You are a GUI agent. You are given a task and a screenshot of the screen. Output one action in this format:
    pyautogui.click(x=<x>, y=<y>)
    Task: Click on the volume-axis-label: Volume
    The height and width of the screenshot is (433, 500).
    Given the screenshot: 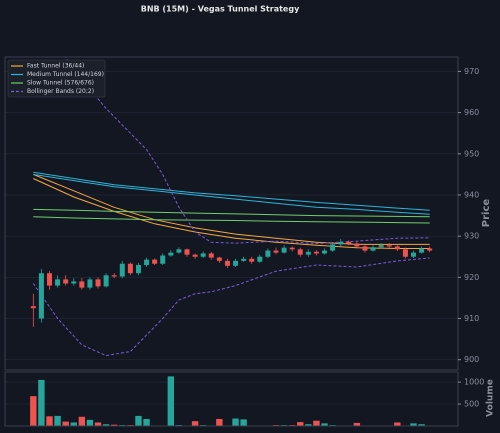 What is the action you would take?
    pyautogui.click(x=491, y=398)
    